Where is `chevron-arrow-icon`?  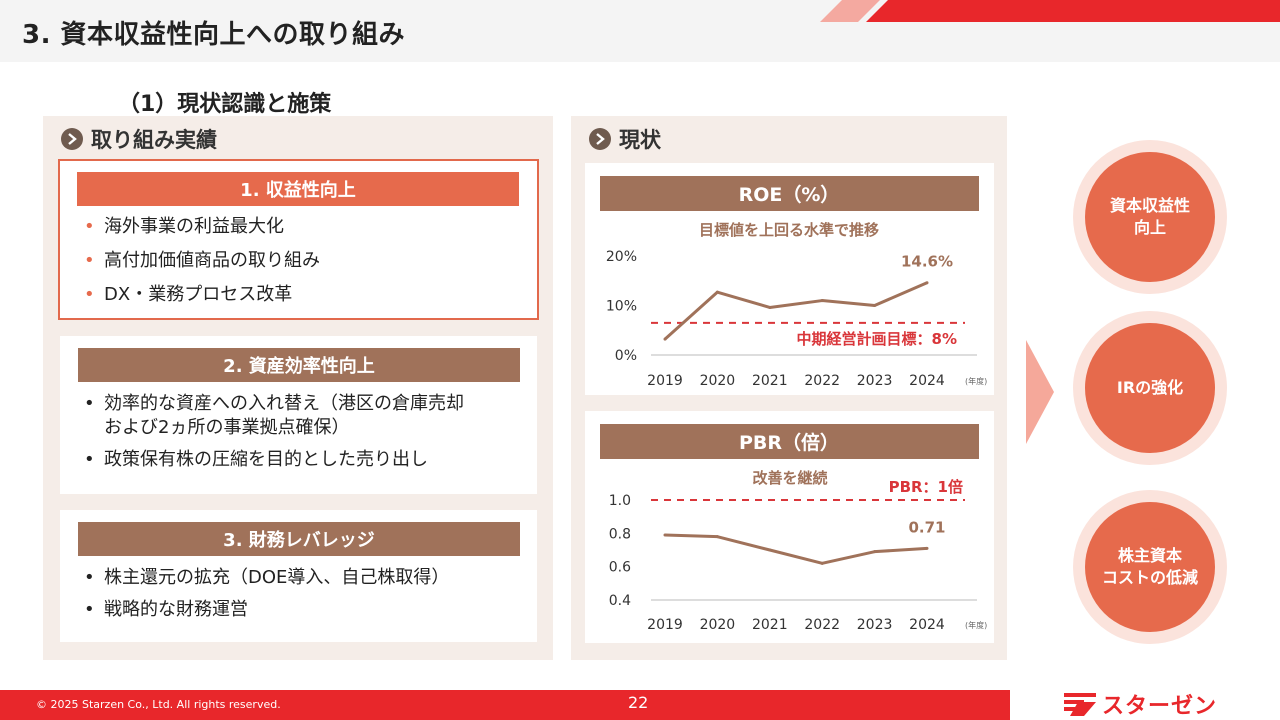
chevron-arrow-icon is located at coordinates (1040, 392).